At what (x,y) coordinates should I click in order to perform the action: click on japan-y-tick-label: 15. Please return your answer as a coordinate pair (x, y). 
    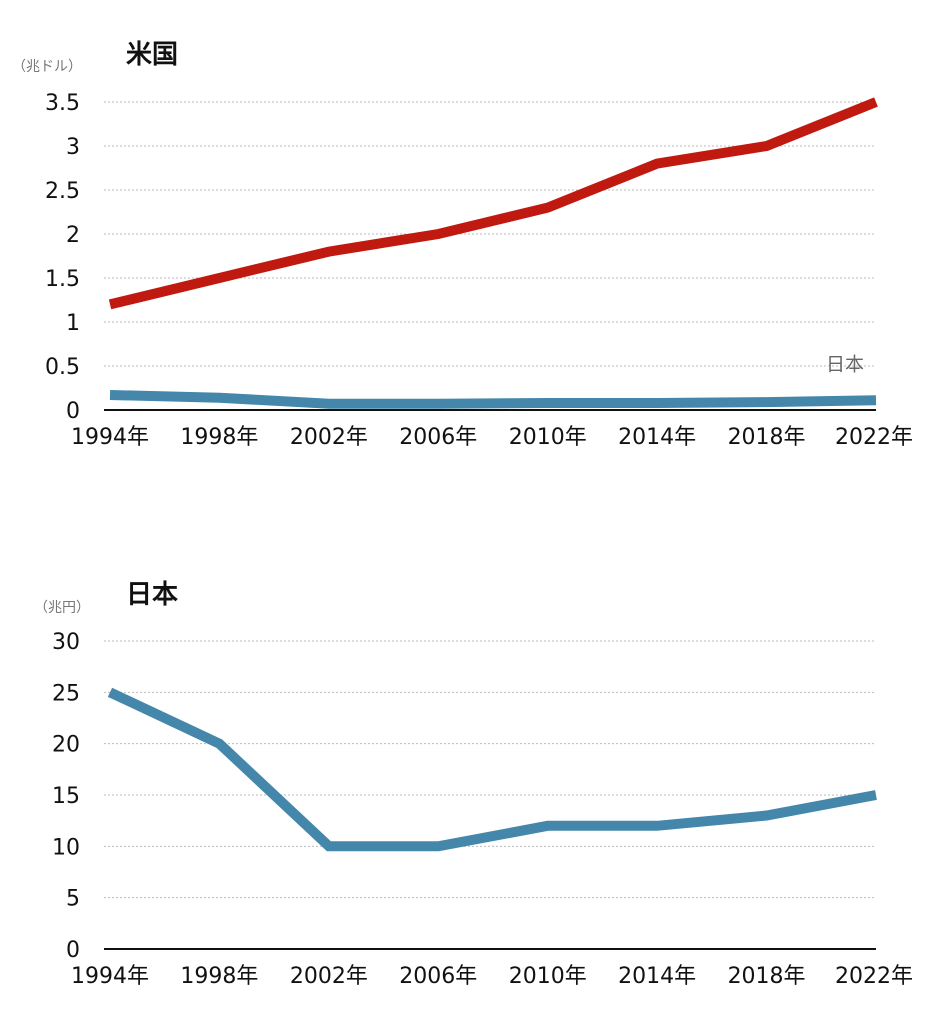
    Looking at the image, I should click on (66, 796).